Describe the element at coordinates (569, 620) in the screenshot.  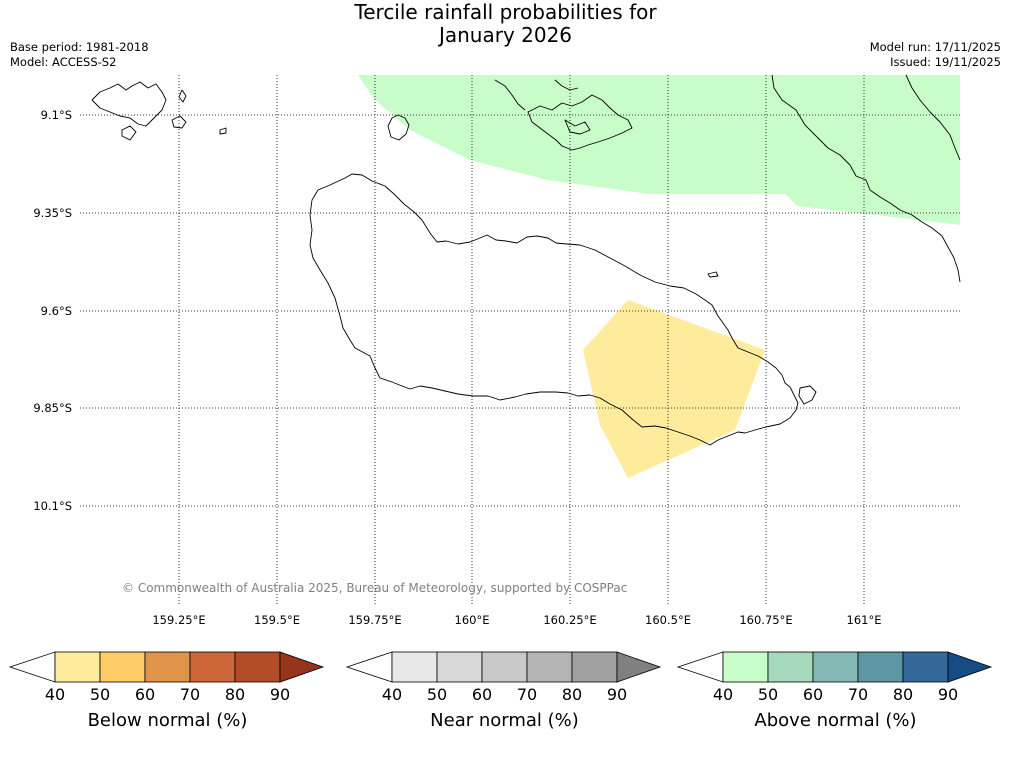
I see `lon-label: 160.25°E` at that location.